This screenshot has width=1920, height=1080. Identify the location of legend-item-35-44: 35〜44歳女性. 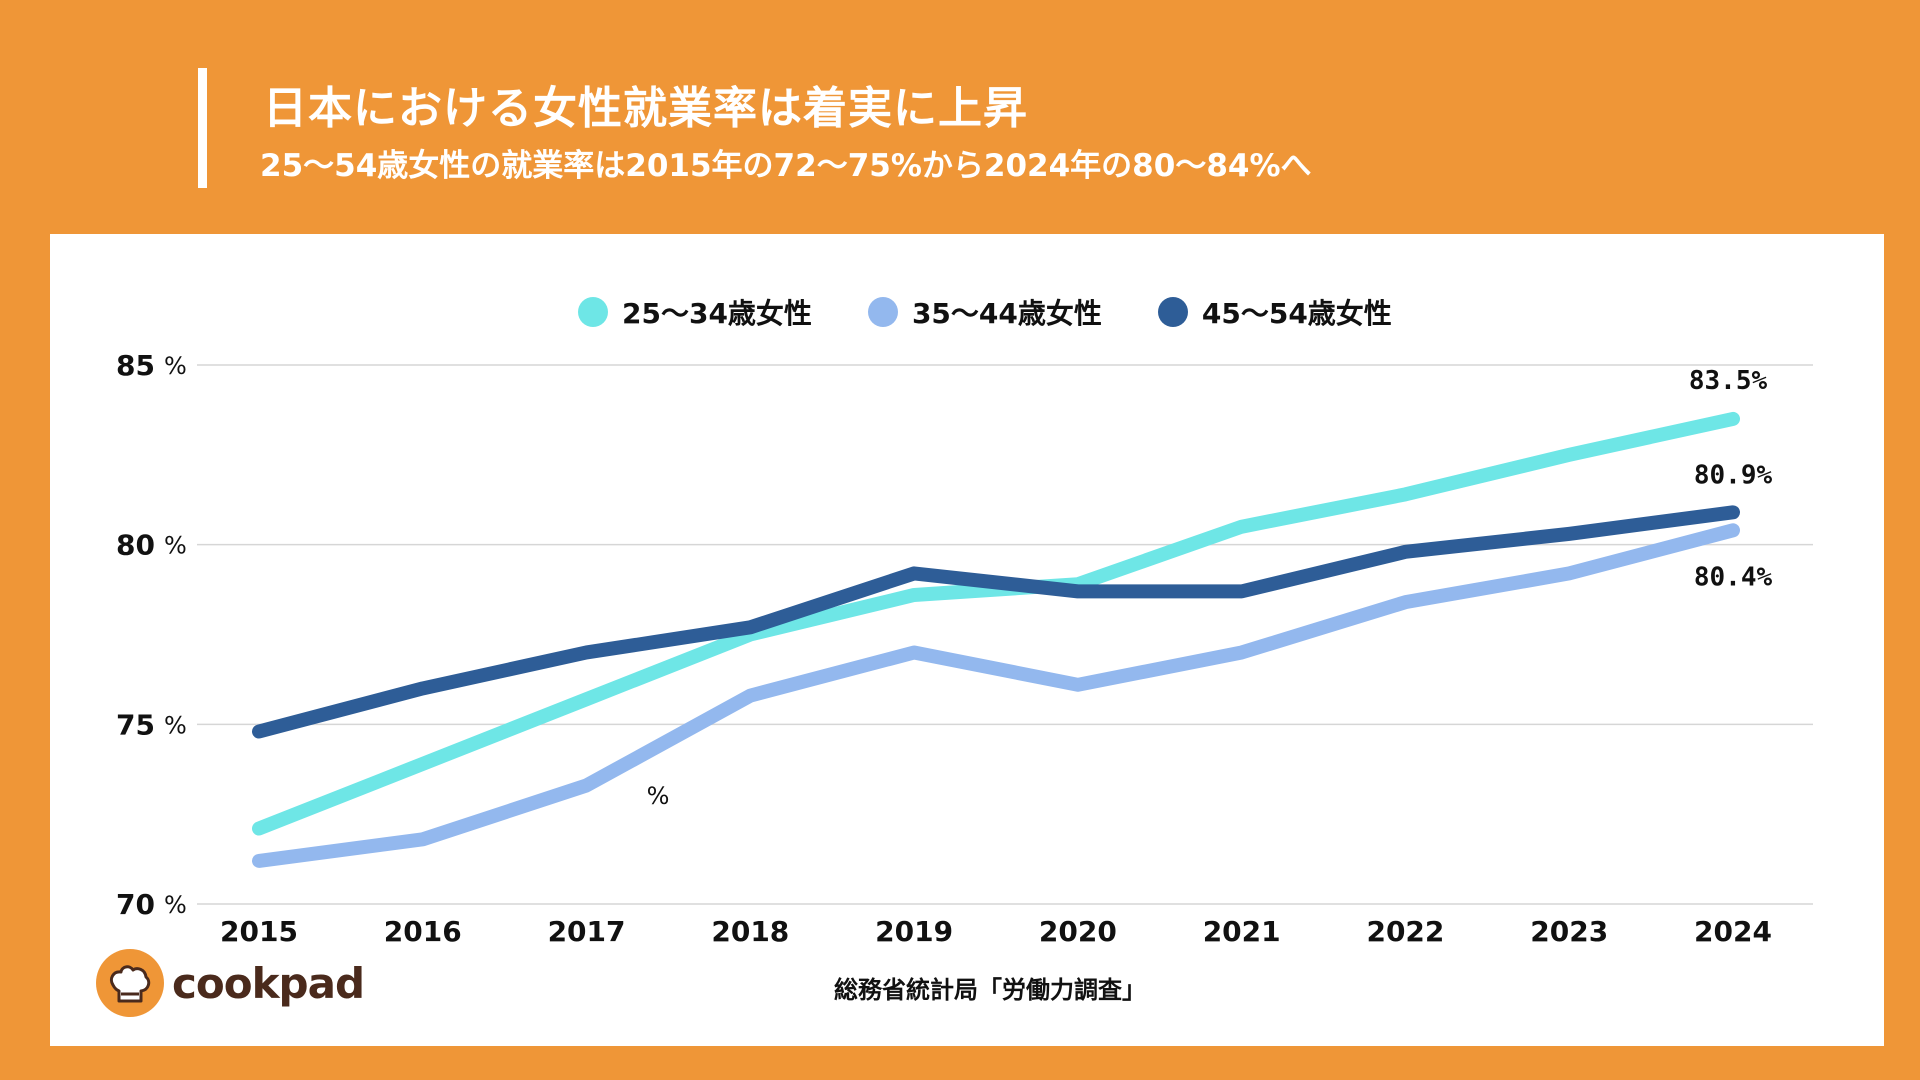
(984, 312).